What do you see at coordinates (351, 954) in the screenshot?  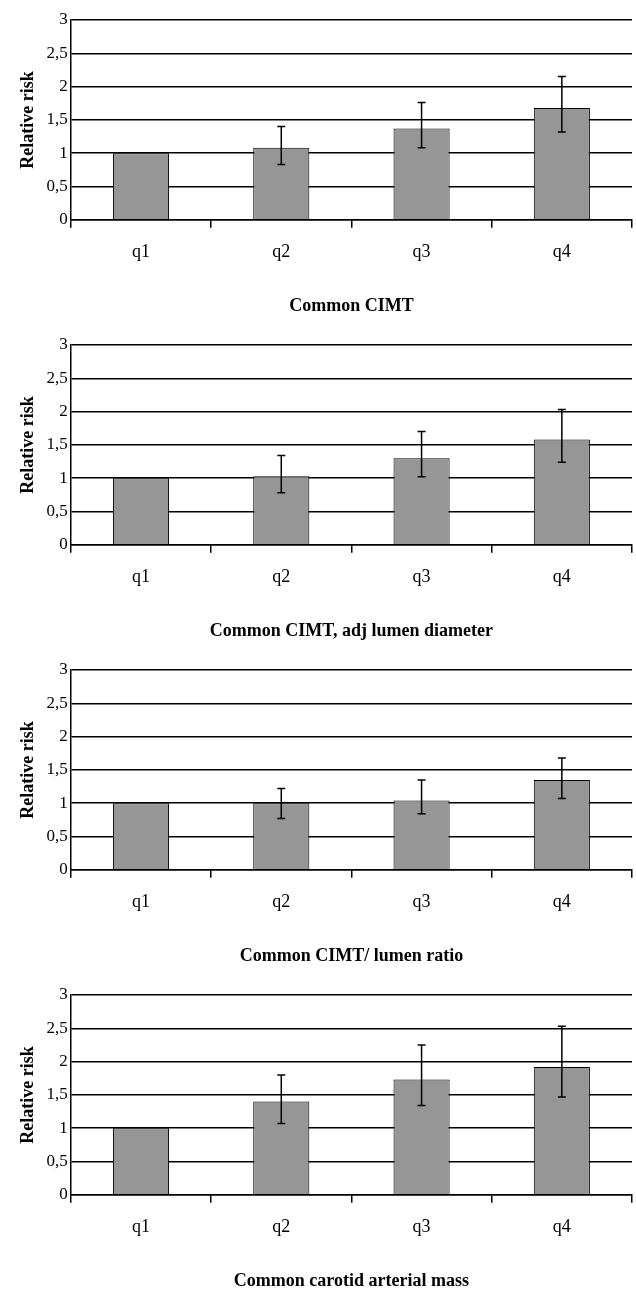 I see `x-axis-title: Common CIMT/ lumen ratio` at bounding box center [351, 954].